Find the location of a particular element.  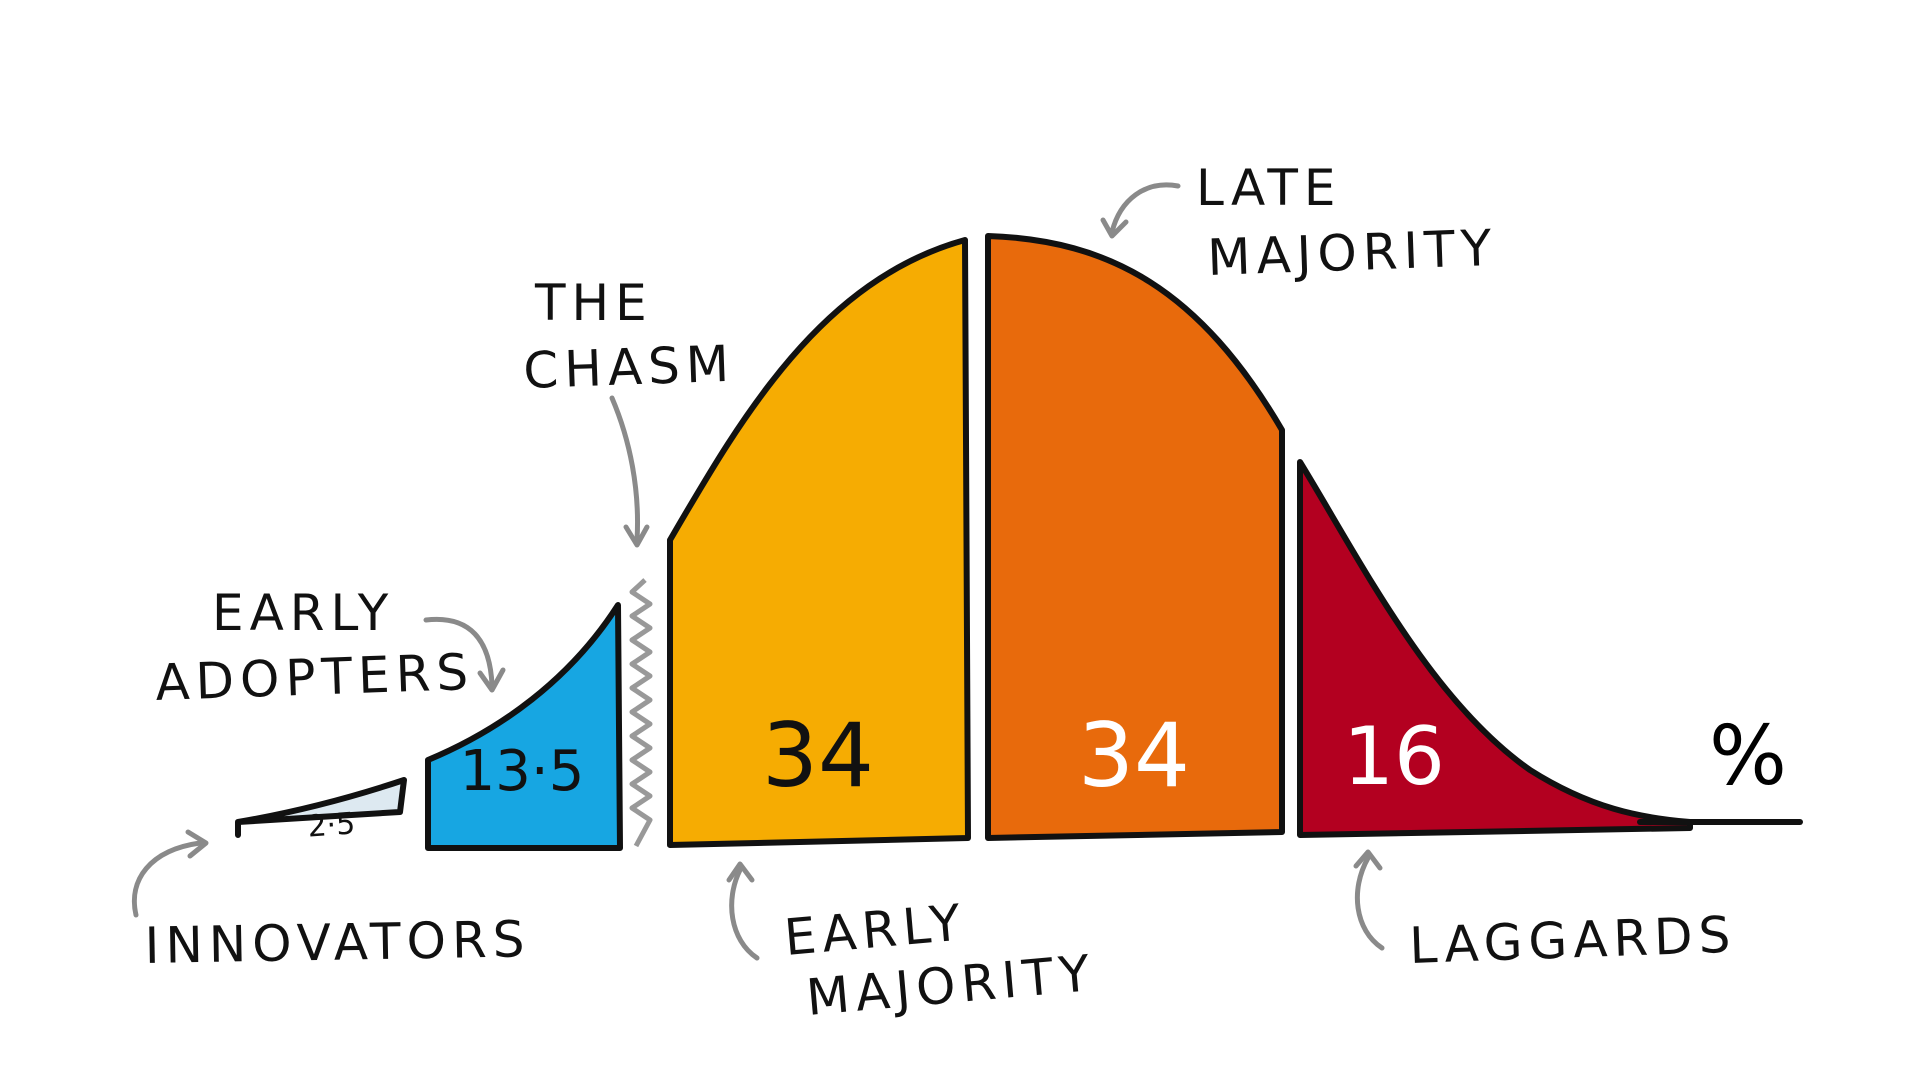

unit-percent: % is located at coordinates (1748, 756).